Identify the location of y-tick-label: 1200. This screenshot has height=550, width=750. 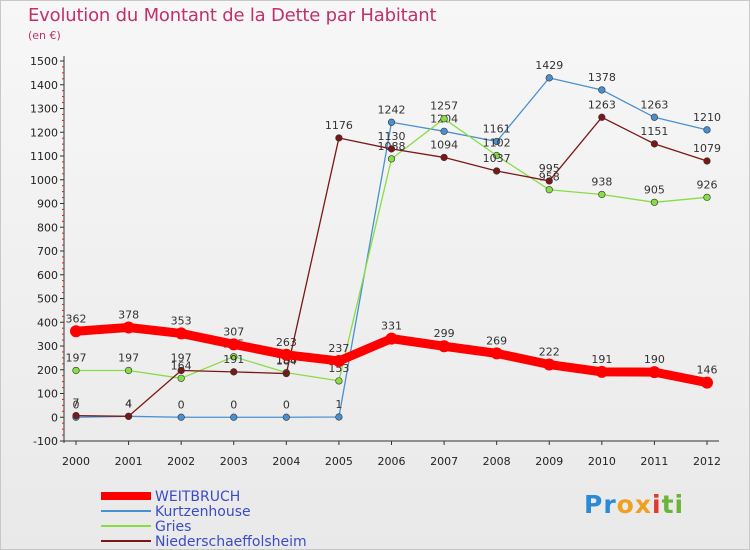
(44, 132).